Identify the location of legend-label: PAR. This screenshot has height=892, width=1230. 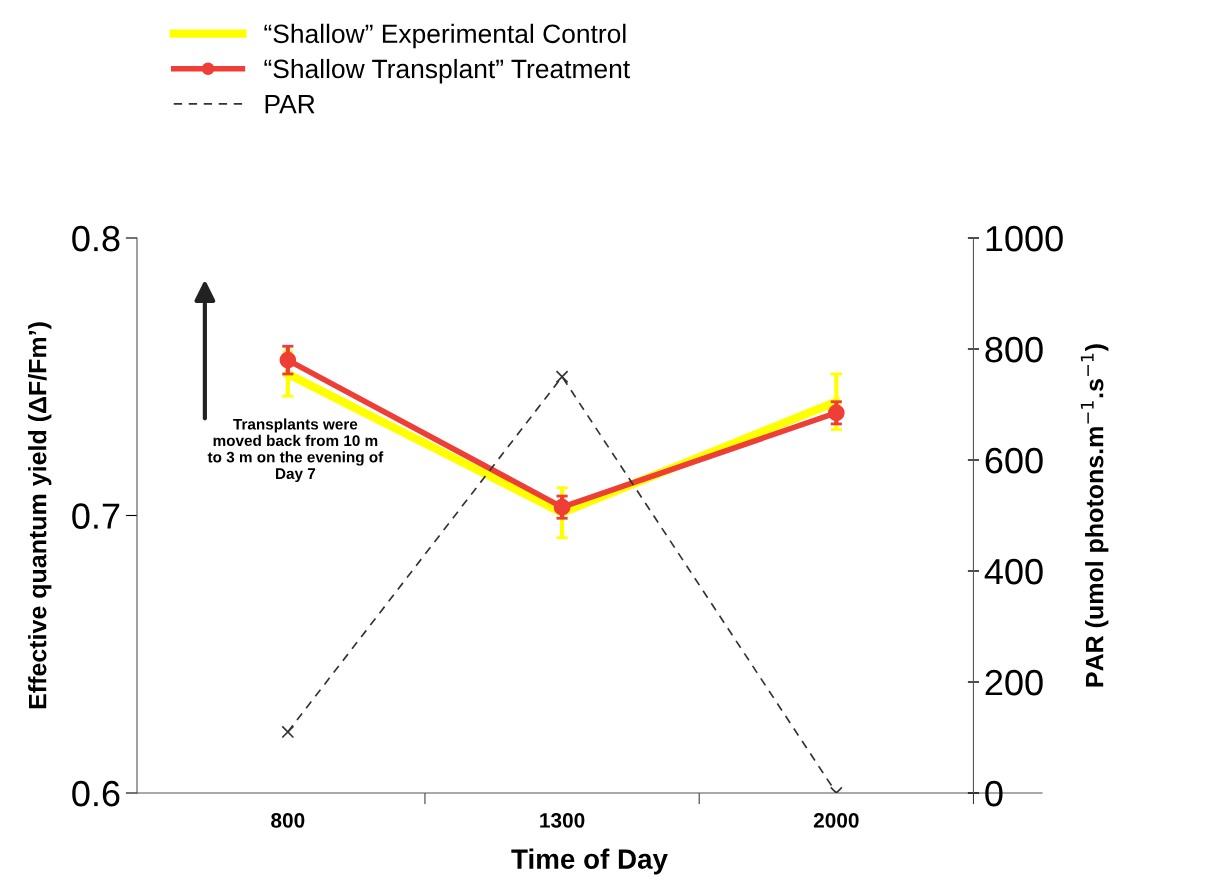
(290, 104).